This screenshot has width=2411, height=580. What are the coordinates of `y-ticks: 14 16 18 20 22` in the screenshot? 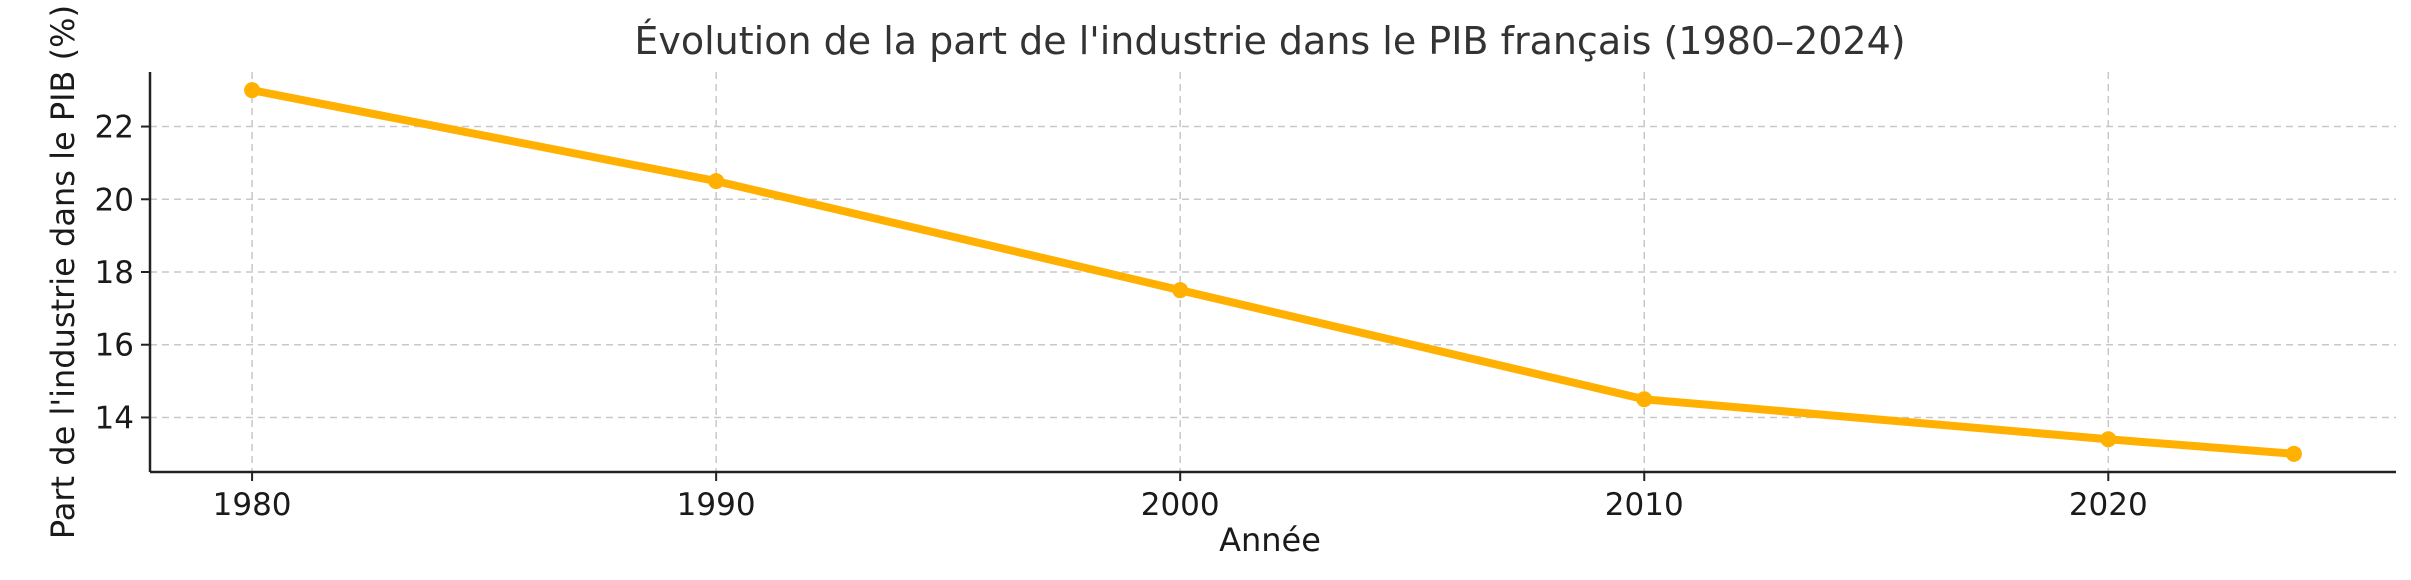 It's located at (122, 273).